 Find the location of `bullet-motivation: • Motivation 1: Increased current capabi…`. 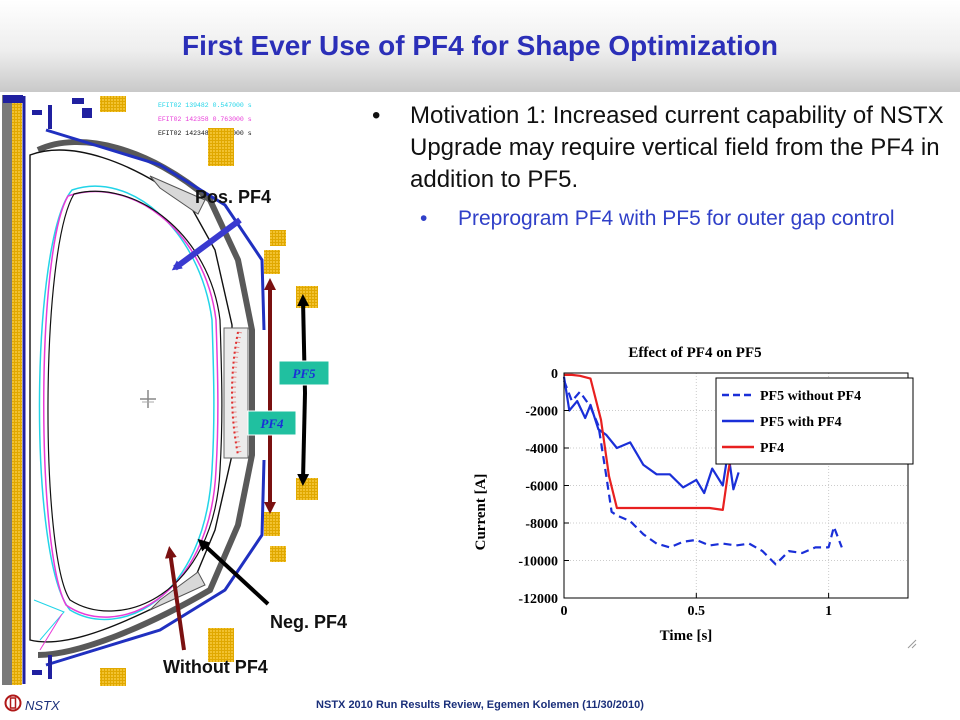

bullet-motivation: • Motivation 1: Increased current capabi… is located at coordinates (662, 148).